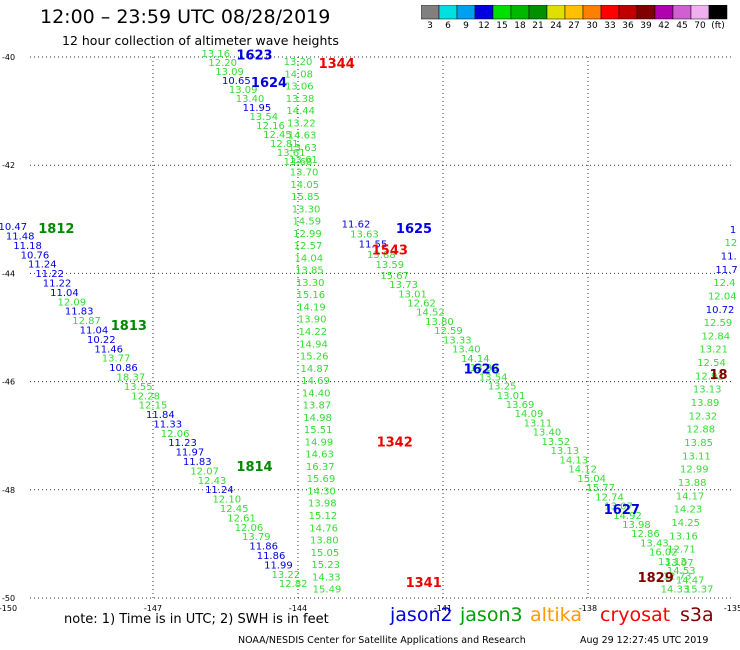  Describe the element at coordinates (430, 26) in the screenshot. I see `color-scale-label: 3` at that location.